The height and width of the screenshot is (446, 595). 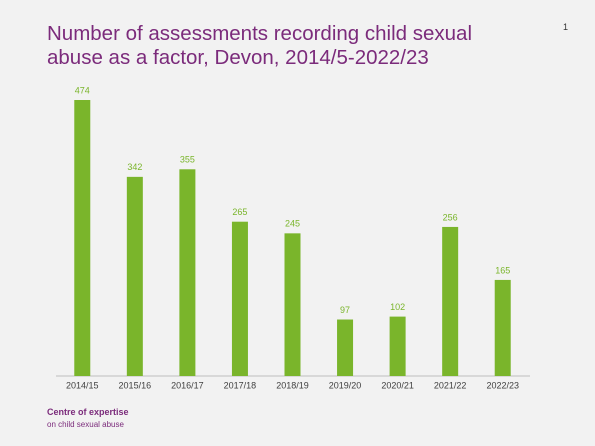 What do you see at coordinates (292, 385) in the screenshot?
I see `x-tick-label: 2018/19` at bounding box center [292, 385].